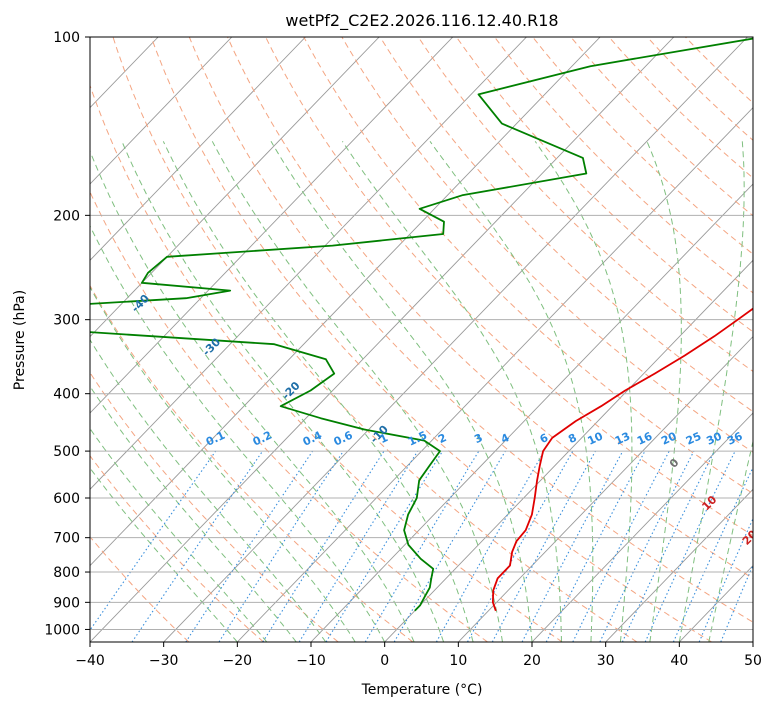 The height and width of the screenshot is (708, 775). What do you see at coordinates (532, 661) in the screenshot?
I see `x-tick-label: 20` at bounding box center [532, 661].